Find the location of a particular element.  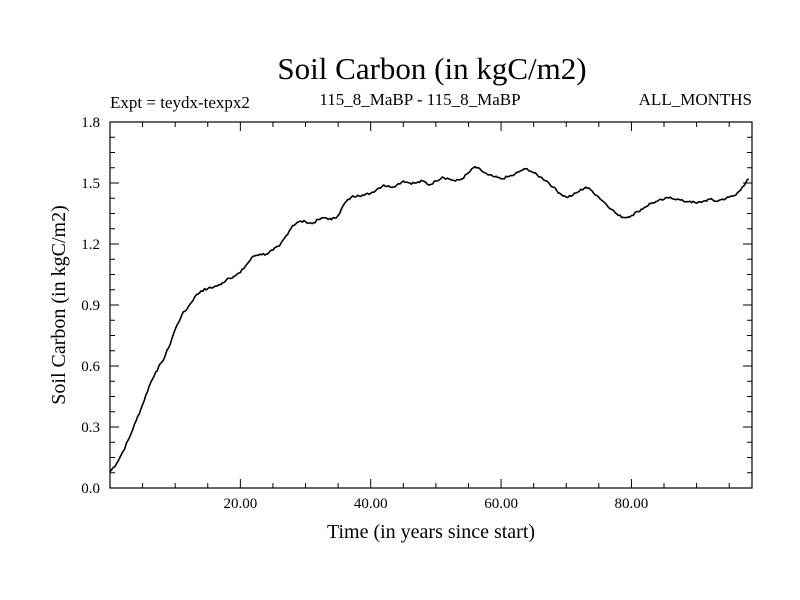

x-tick-label: 60.00 is located at coordinates (501, 504).